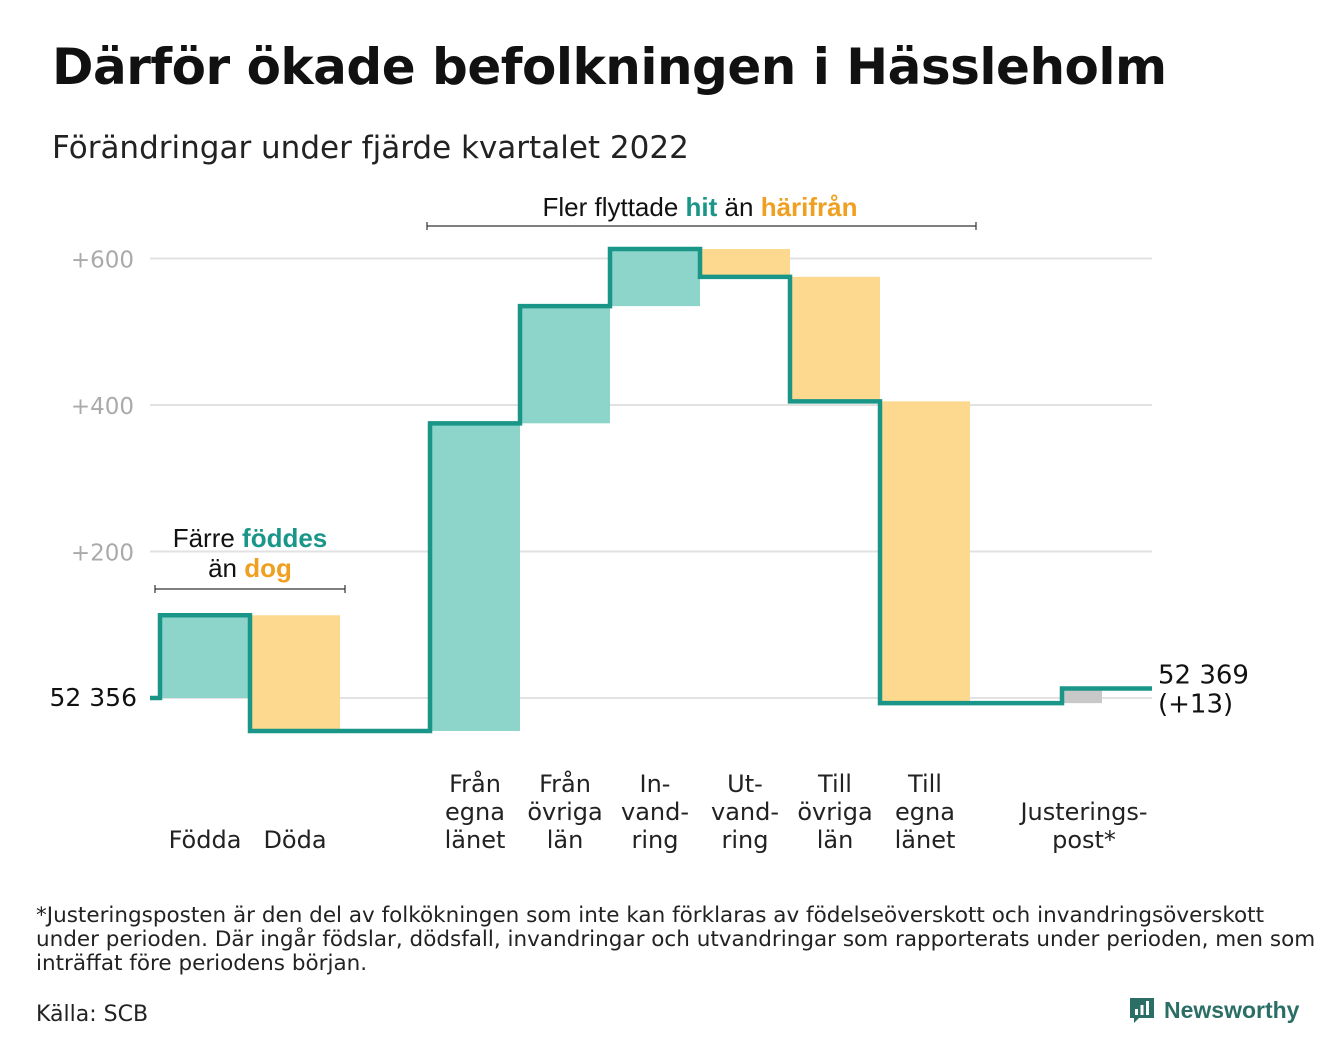 Image resolution: width=1340 pixels, height=1060 pixels. Describe the element at coordinates (1195, 704) in the screenshot. I see `end-value-label: (+13)` at that location.